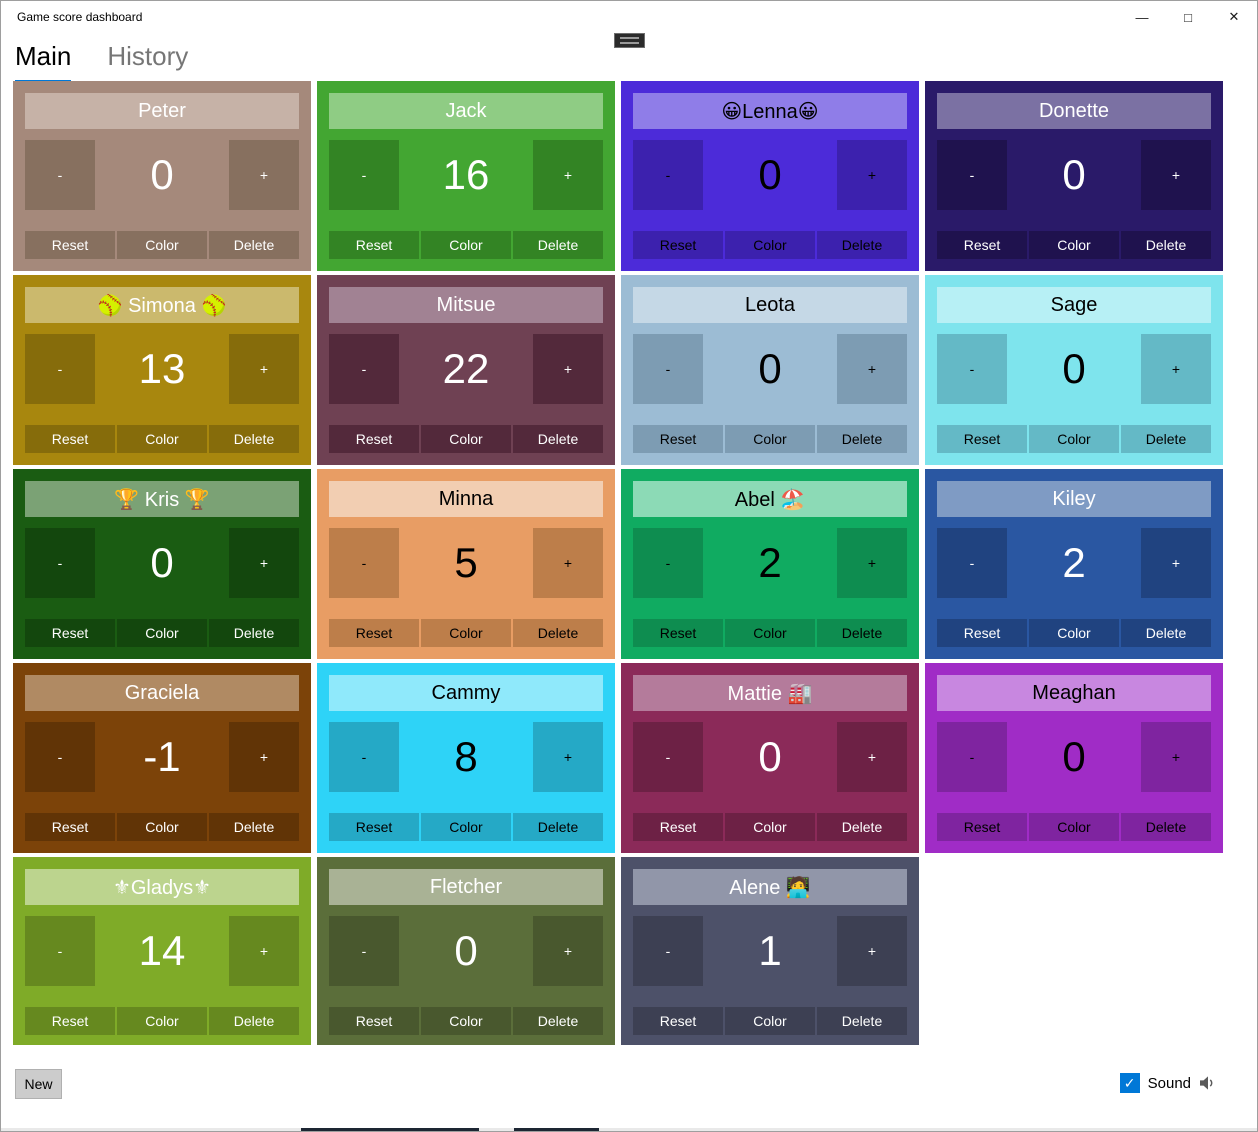 The width and height of the screenshot is (1258, 1132). I want to click on minimize-button: —, so click(1142, 17).